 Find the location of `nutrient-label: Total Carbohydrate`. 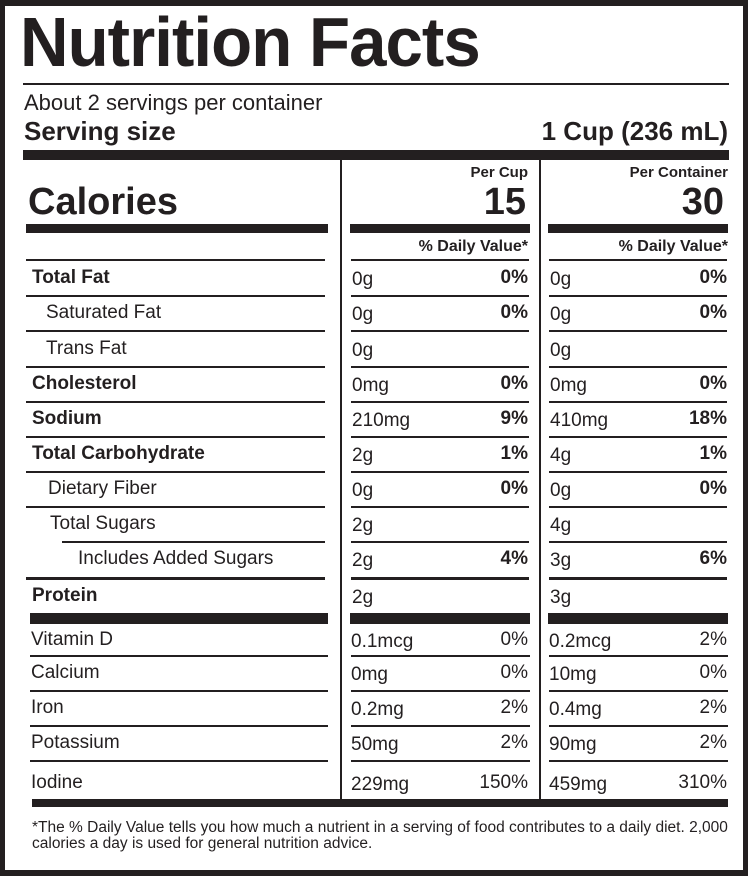

nutrient-label: Total Carbohydrate is located at coordinates (118, 453).